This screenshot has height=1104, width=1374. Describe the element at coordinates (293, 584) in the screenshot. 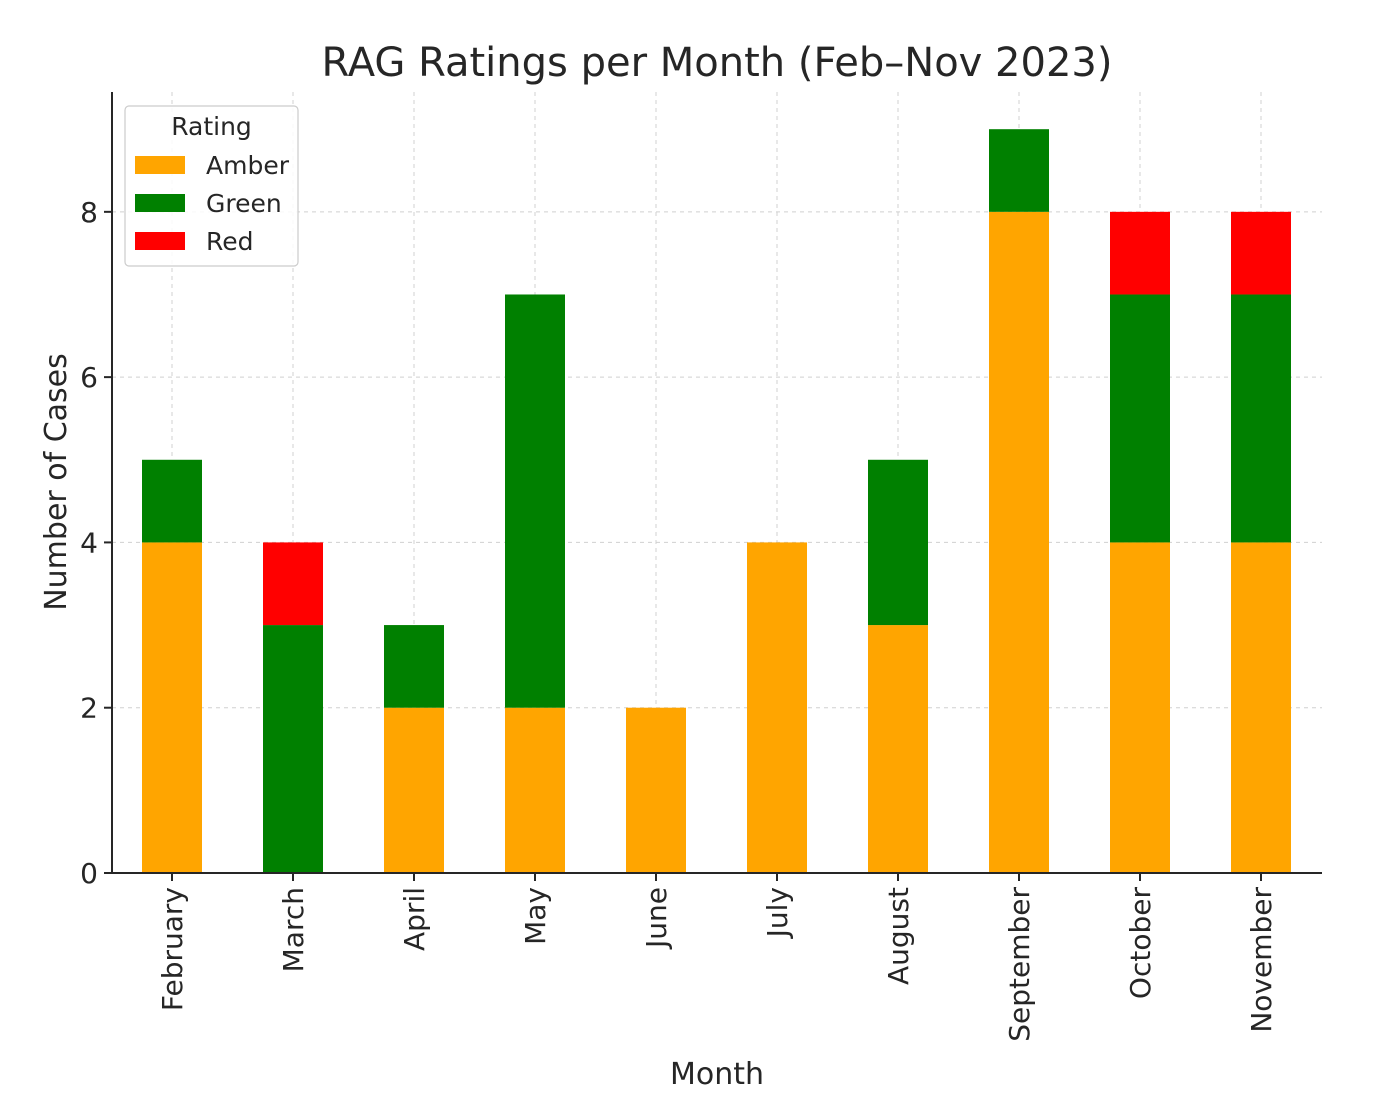

I see `bar-march-red` at that location.